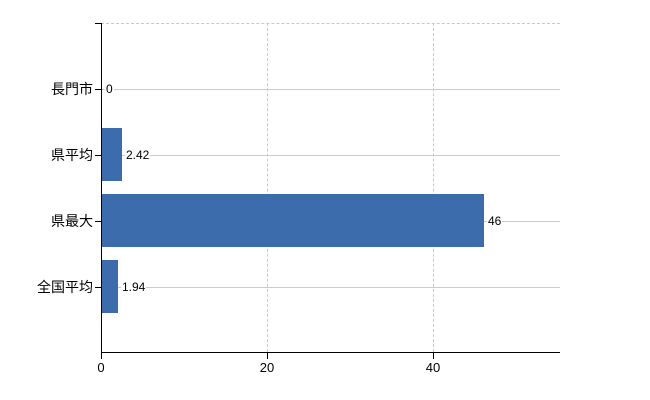 The image size is (650, 400). Describe the element at coordinates (495, 221) in the screenshot. I see `value-label: 46` at that location.